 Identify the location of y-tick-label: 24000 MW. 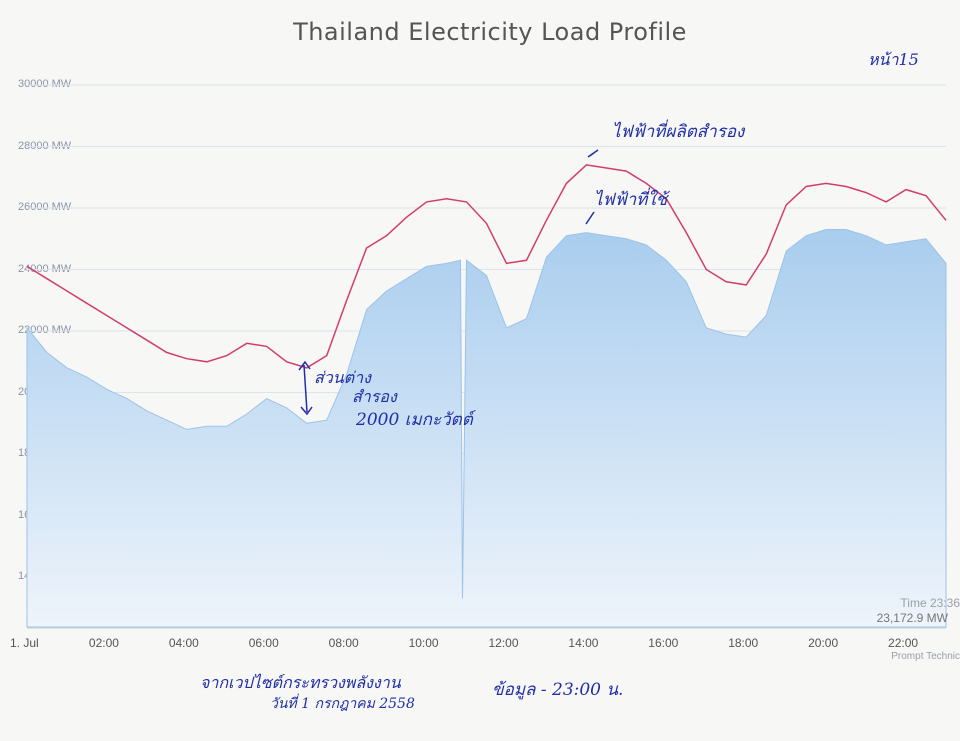
(45, 268).